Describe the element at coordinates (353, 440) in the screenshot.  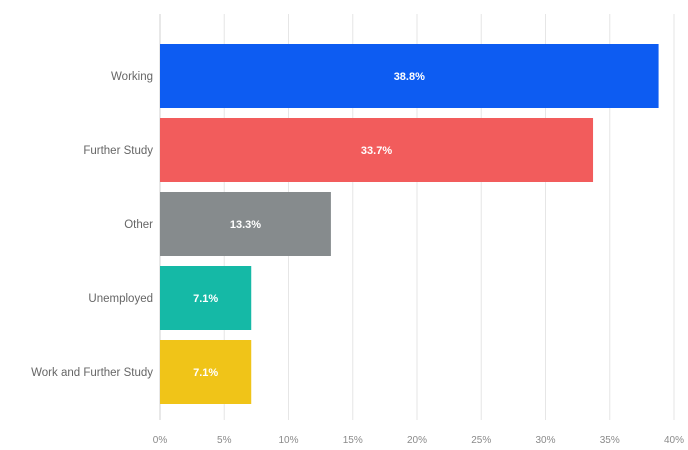
I see `x-tick-label: 15%` at that location.